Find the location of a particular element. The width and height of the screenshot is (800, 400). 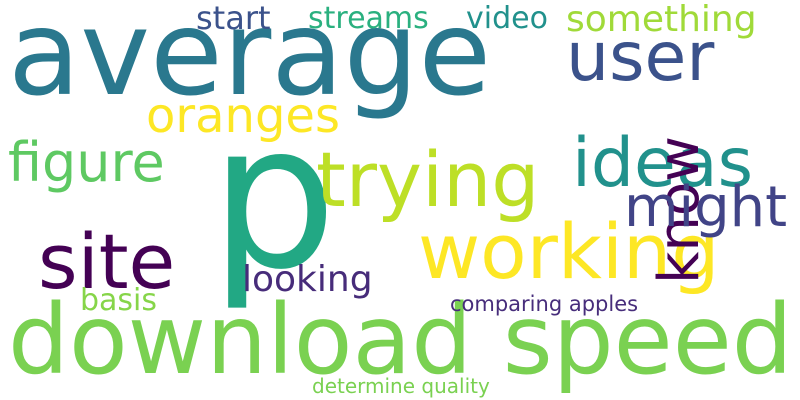

word-working: working is located at coordinates (569, 251).